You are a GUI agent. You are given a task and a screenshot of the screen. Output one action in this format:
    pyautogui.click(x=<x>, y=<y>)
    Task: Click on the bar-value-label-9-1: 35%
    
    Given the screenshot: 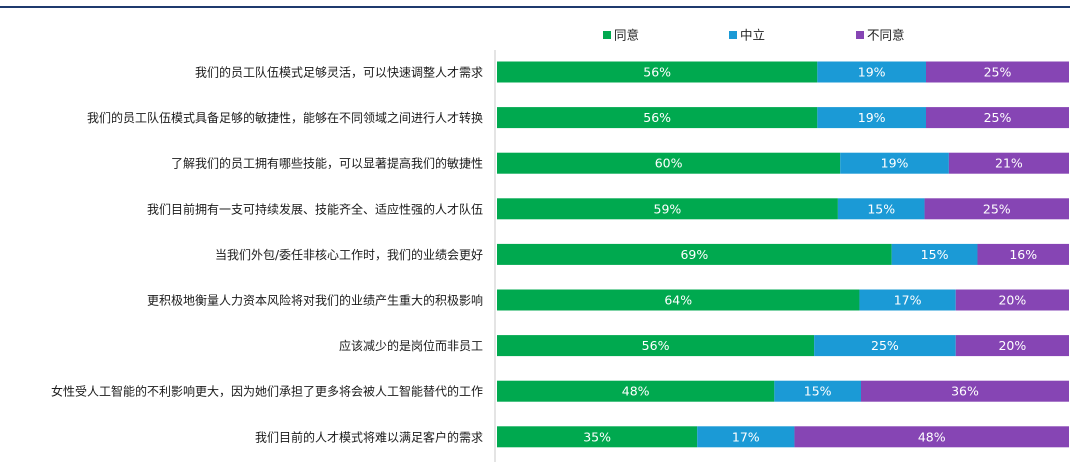 What is the action you would take?
    pyautogui.click(x=597, y=436)
    